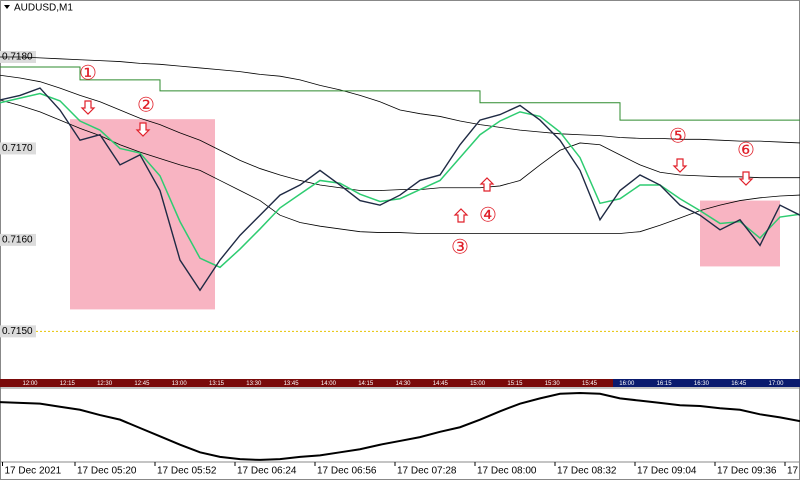 The width and height of the screenshot is (800, 480). Describe the element at coordinates (507, 471) in the screenshot. I see `x-tick-label: 17 Dec 08:00` at that location.